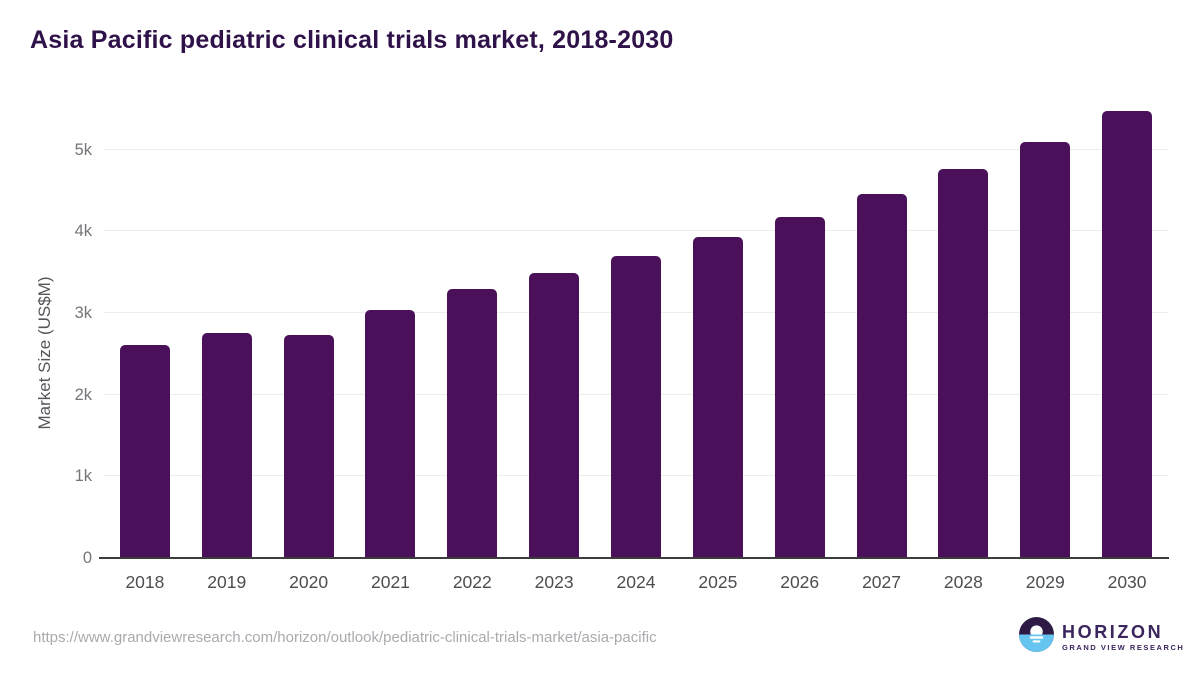  I want to click on y-tick-label-3k: 3k, so click(83, 313).